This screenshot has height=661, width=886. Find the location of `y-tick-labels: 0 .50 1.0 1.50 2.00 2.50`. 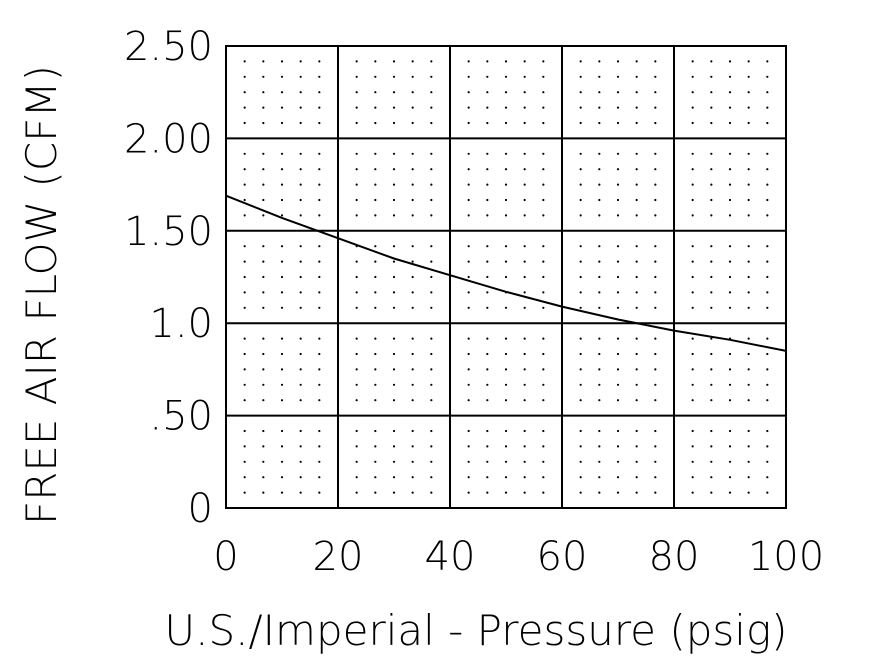

y-tick-labels: 0 .50 1.0 1.50 2.00 2.50 is located at coordinates (168, 278).